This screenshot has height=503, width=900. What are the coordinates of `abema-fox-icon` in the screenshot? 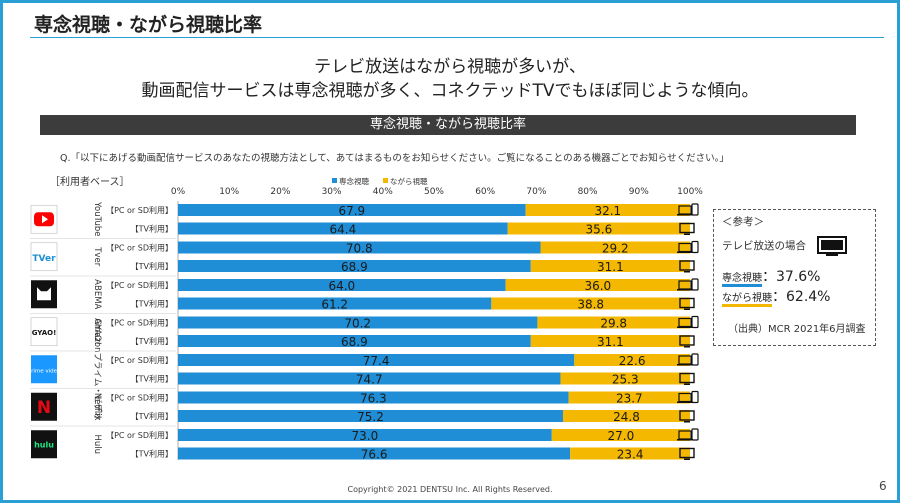 It's located at (44, 294).